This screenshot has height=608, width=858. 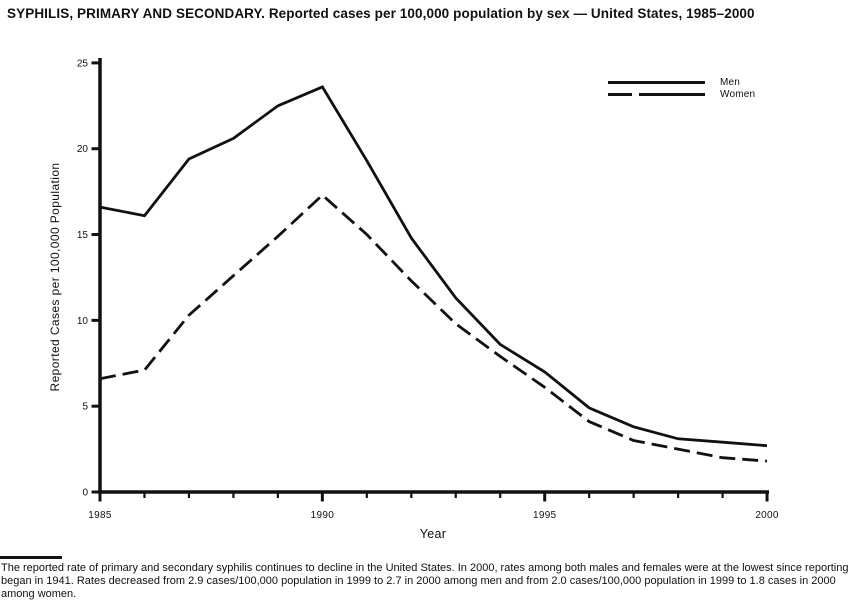 I want to click on men-line-sample-icon, so click(x=656, y=82).